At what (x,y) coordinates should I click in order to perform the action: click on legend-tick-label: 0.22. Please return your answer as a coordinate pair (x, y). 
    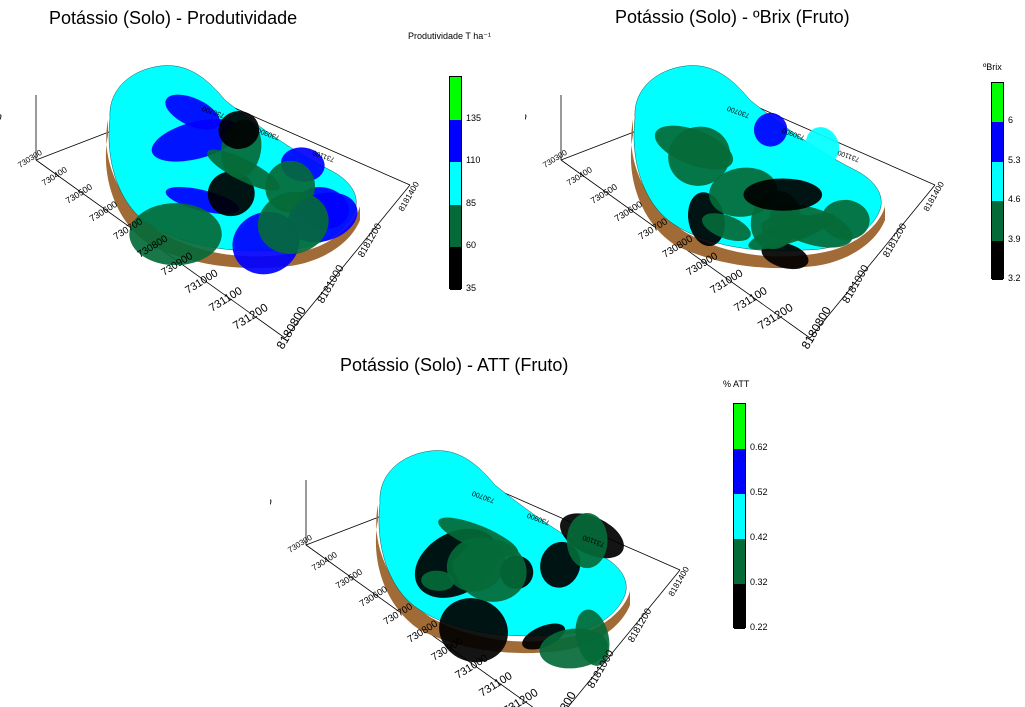
    Looking at the image, I should click on (759, 627).